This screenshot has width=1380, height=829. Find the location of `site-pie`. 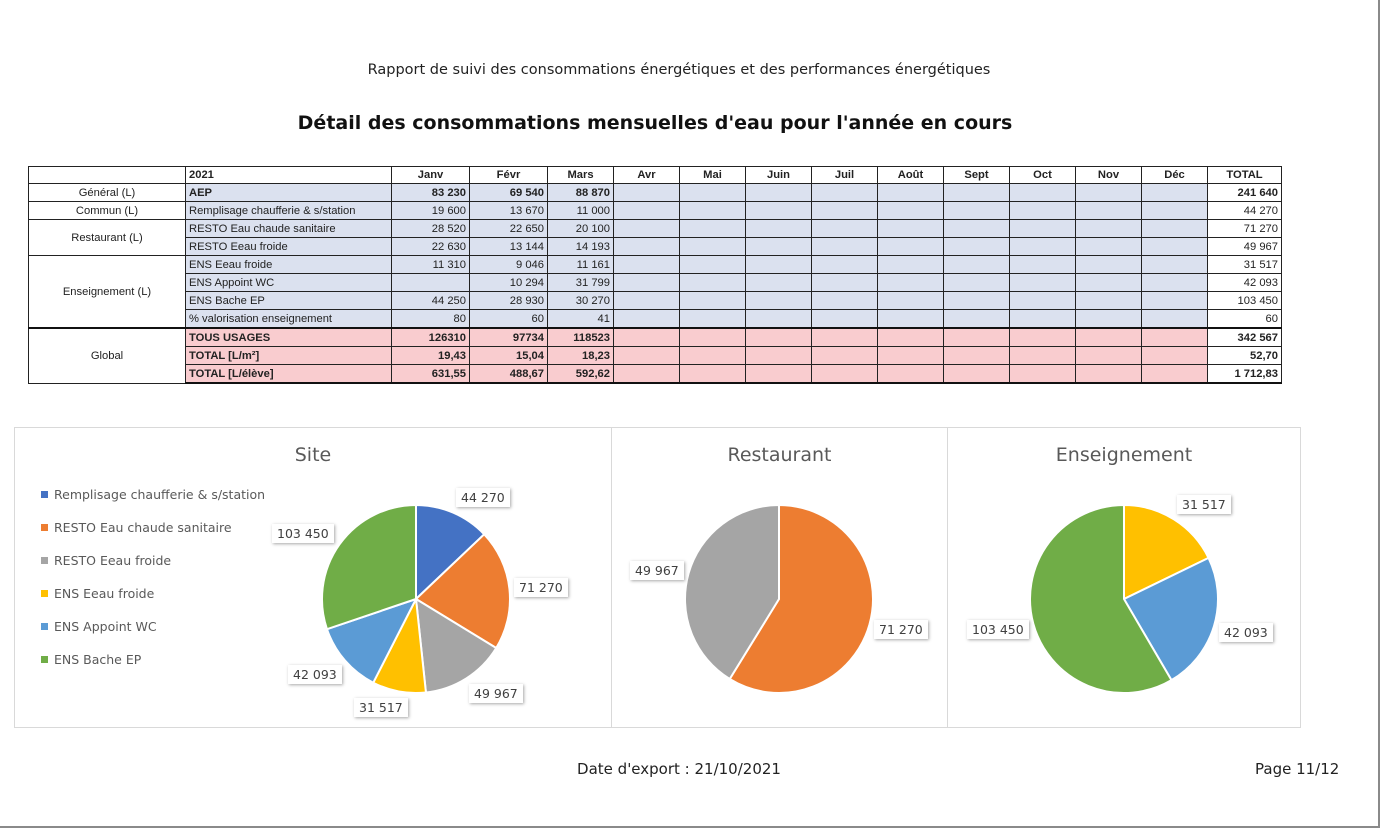

site-pie is located at coordinates (416, 598).